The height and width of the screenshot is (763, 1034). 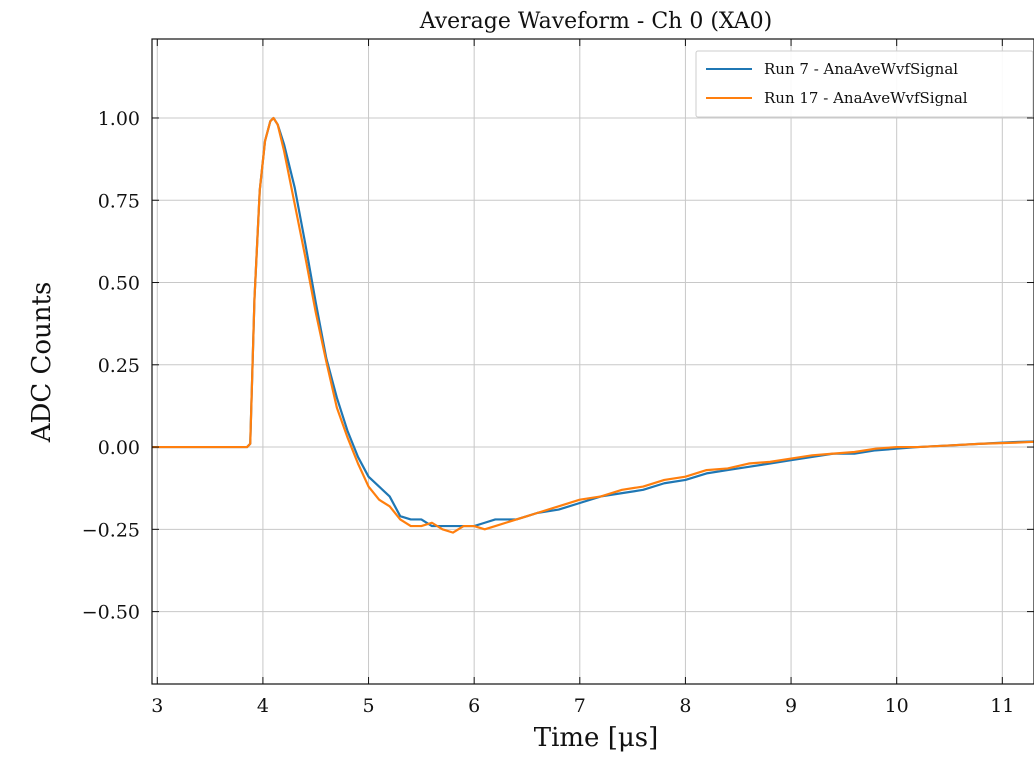 I want to click on y-tick-label: 0.25, so click(x=119, y=366).